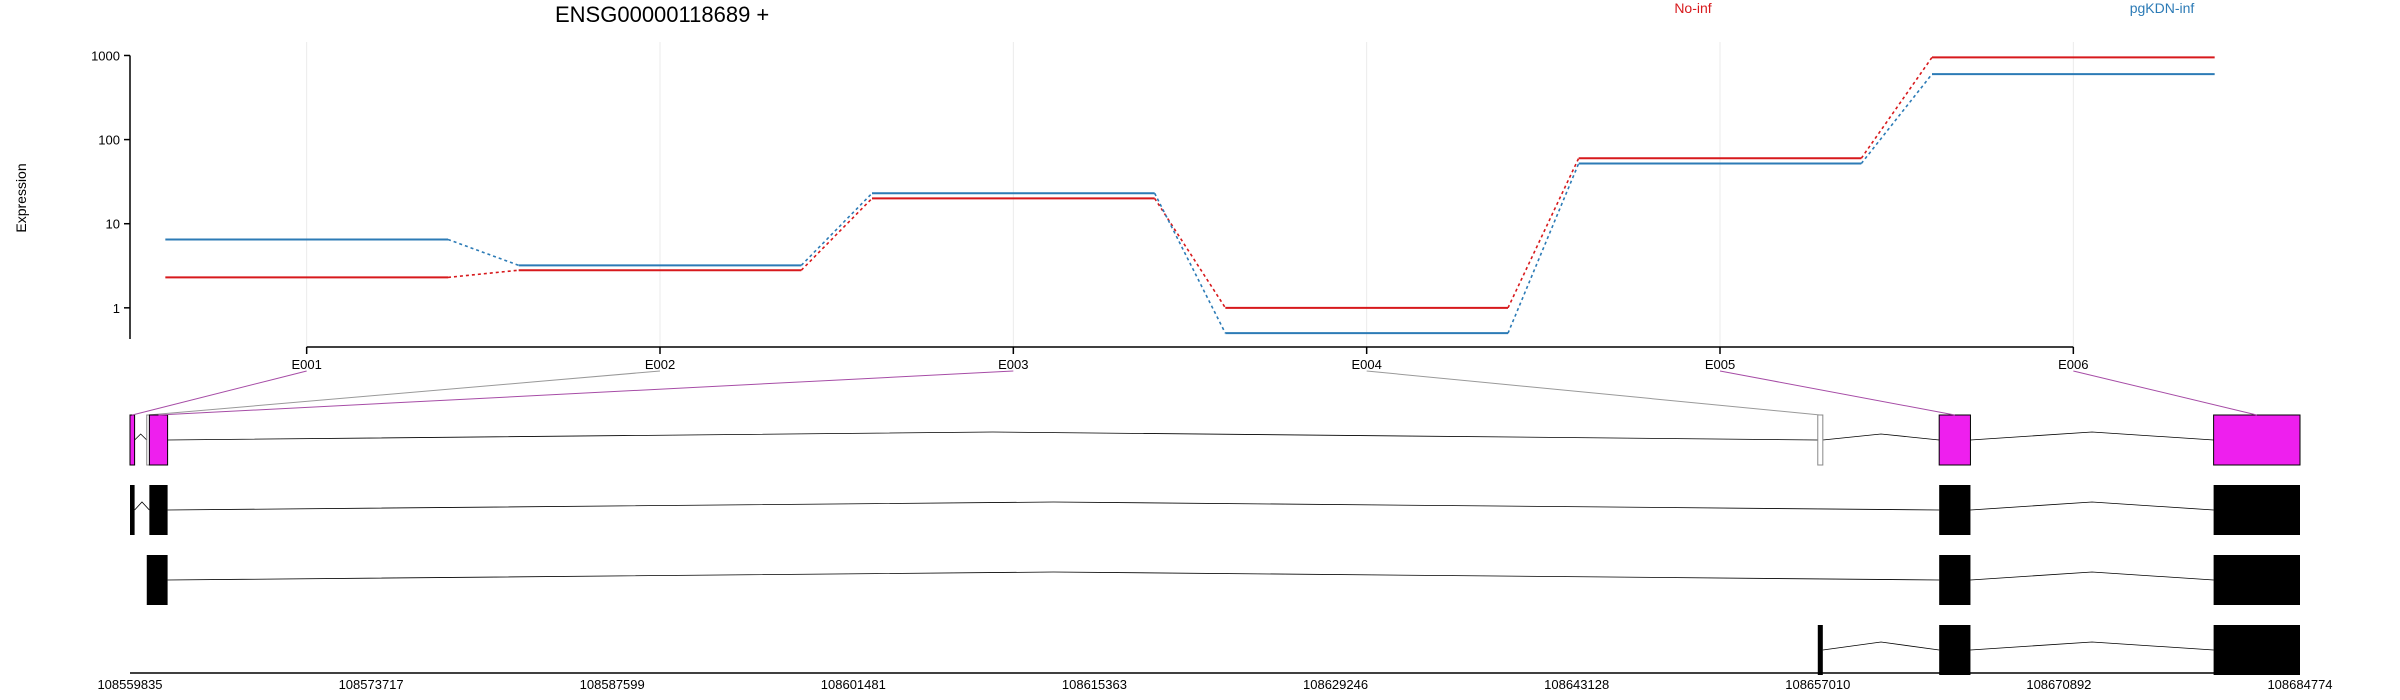 The image size is (2400, 700). I want to click on genomic-tick-label: 108684774, so click(2299, 684).